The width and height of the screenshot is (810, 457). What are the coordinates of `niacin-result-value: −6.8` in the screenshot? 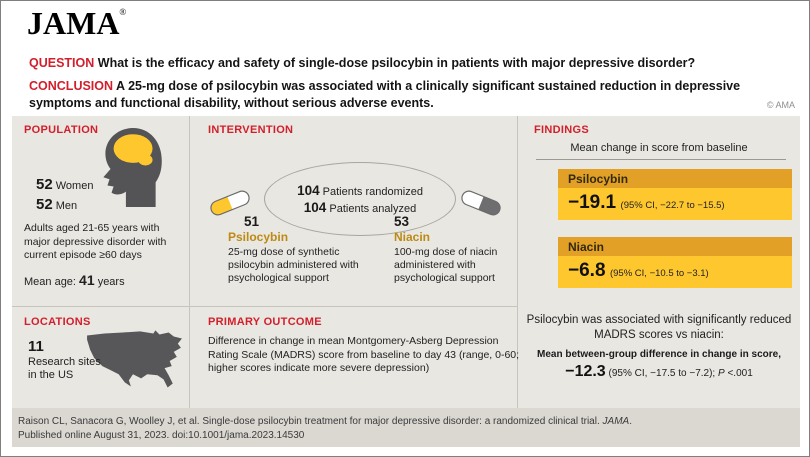 It's located at (587, 270).